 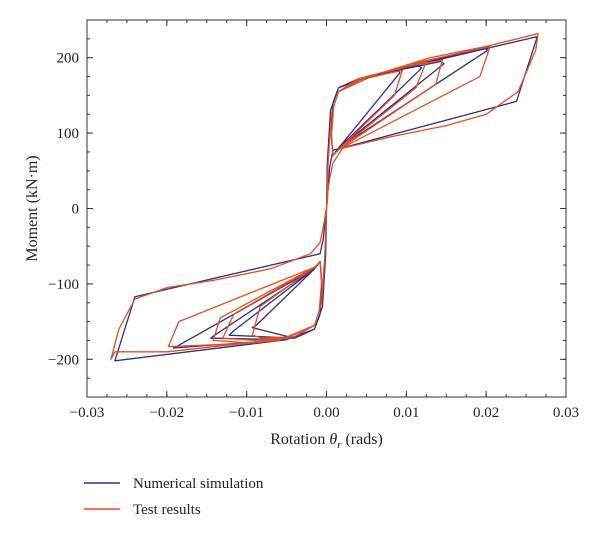 What do you see at coordinates (167, 510) in the screenshot?
I see `legend-label-test-results: Test results` at bounding box center [167, 510].